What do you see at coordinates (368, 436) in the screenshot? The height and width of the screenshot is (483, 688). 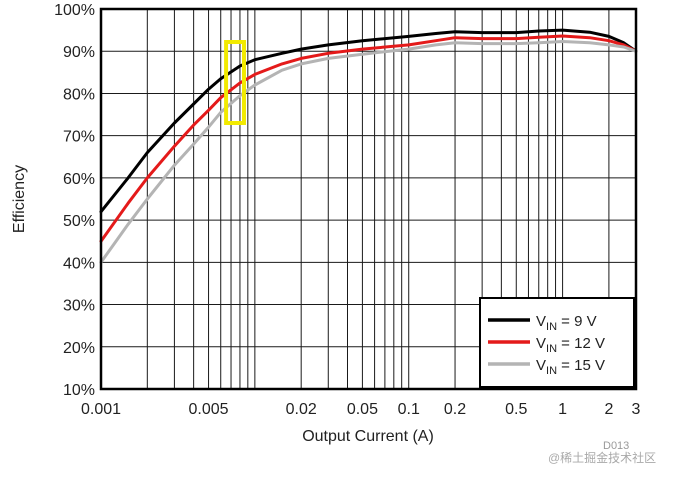 I see `x-axis-title: Output Current (A)` at bounding box center [368, 436].